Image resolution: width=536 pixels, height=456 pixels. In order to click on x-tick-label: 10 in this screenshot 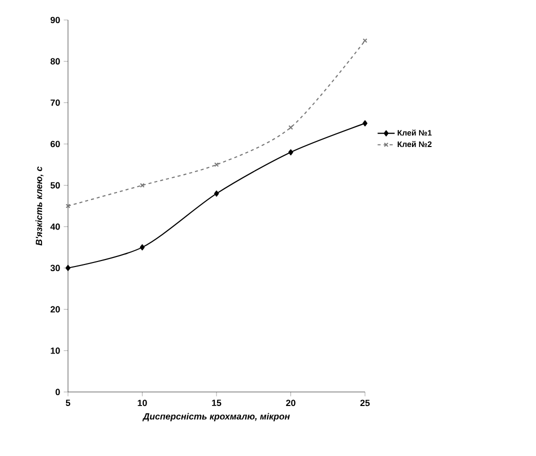, I will do `click(142, 403)`.